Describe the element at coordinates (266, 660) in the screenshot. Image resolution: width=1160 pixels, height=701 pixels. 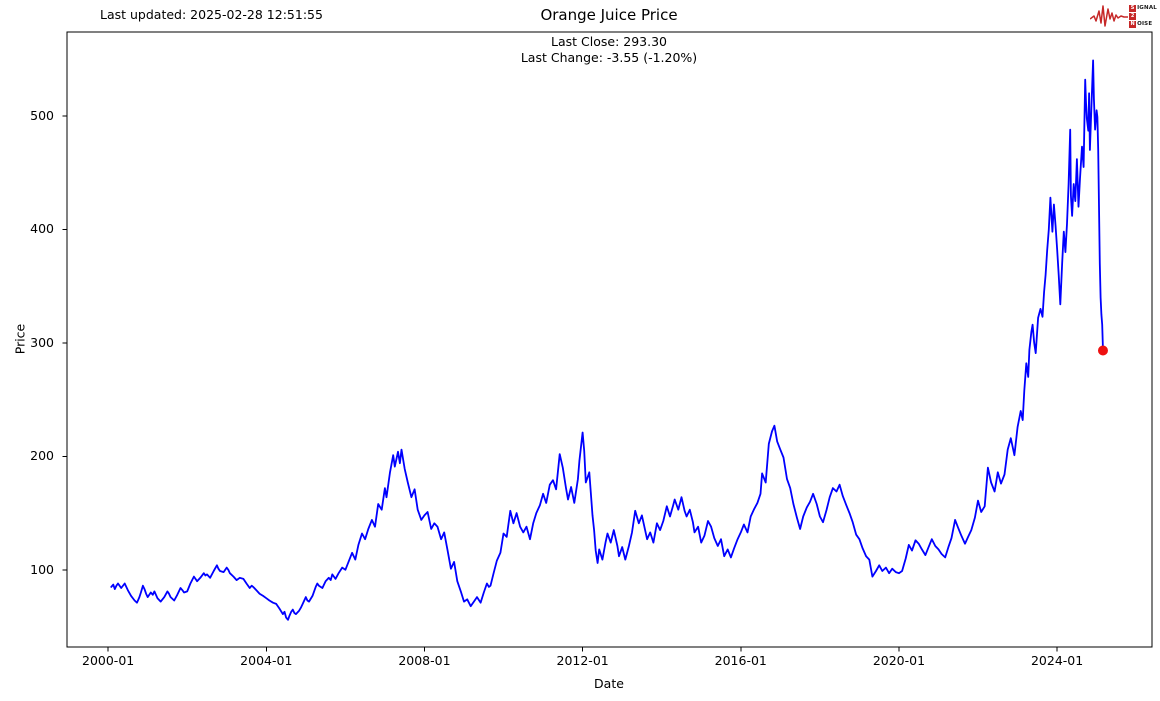
I see `x-tick-label: 2004-01` at that location.